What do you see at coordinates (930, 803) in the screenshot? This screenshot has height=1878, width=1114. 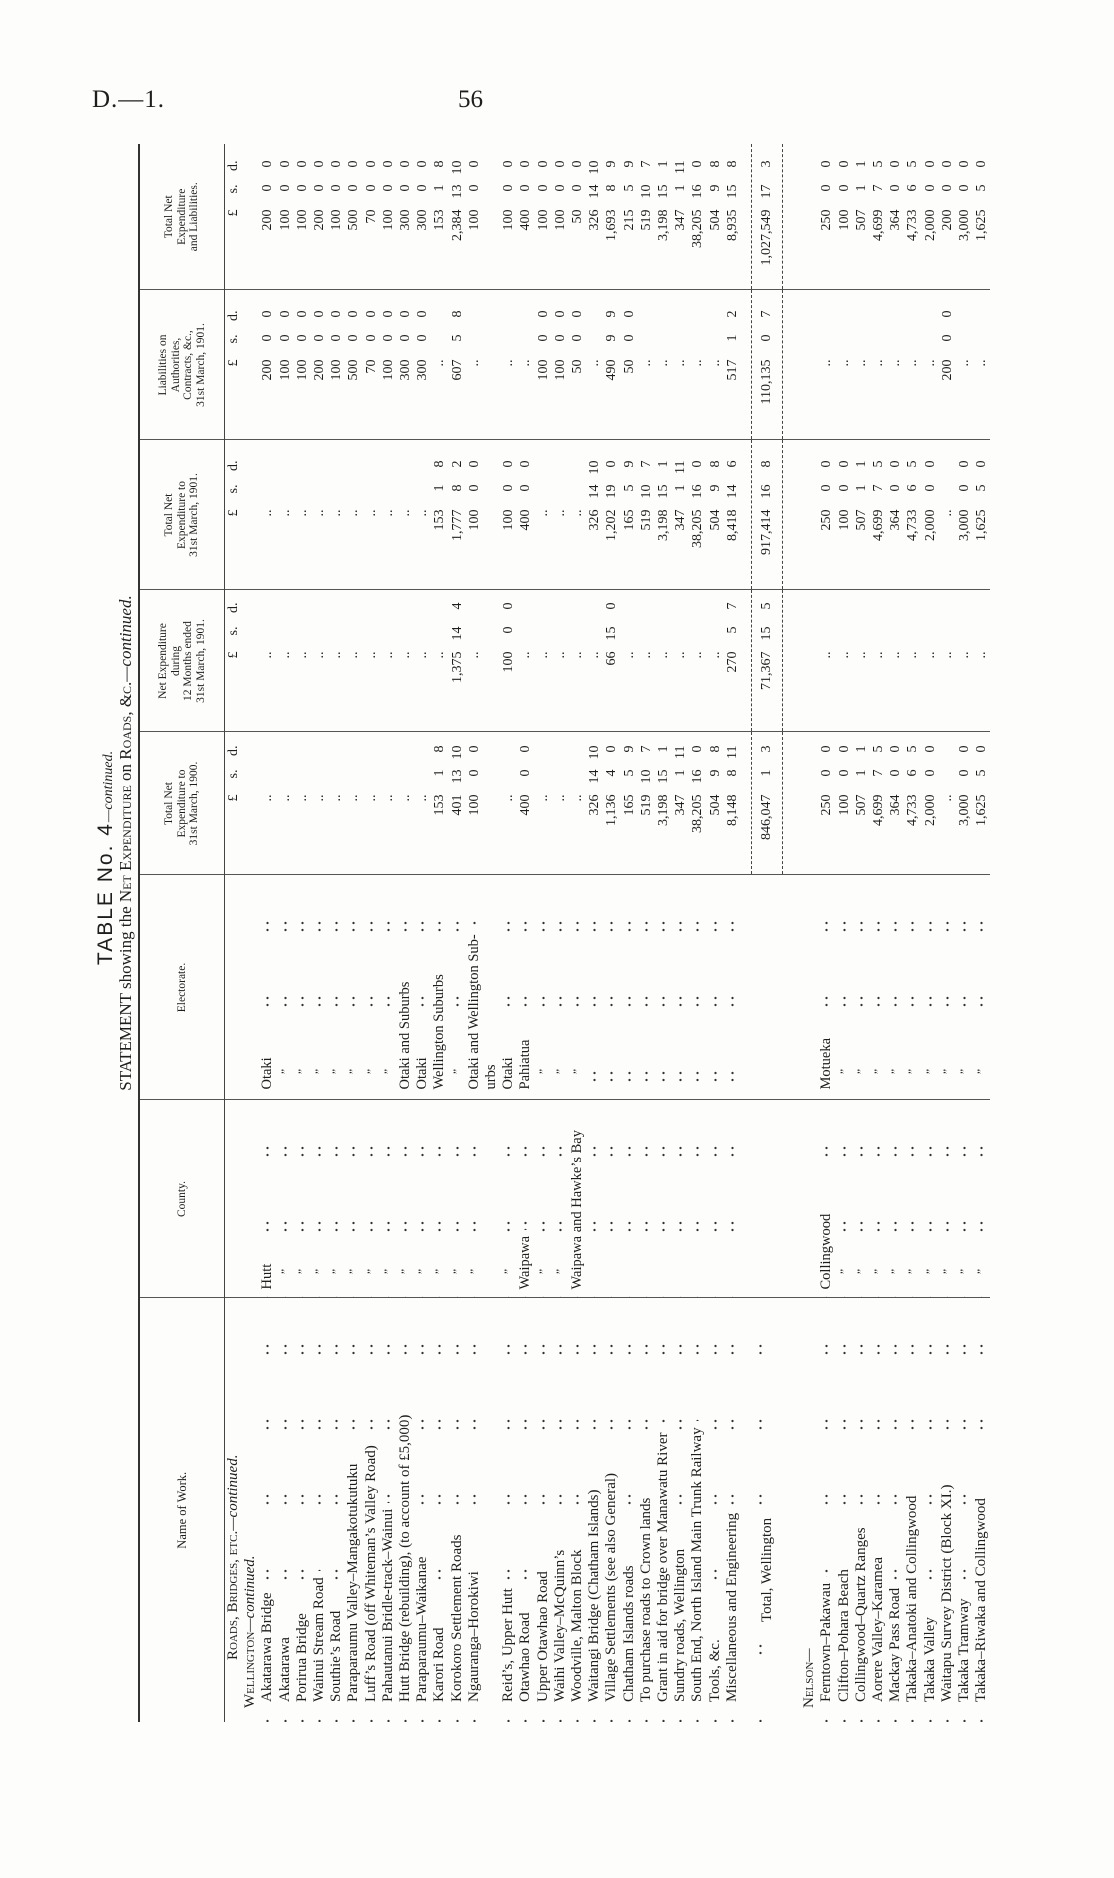 I see `total-1900-cell: 2,000 0 0` at bounding box center [930, 803].